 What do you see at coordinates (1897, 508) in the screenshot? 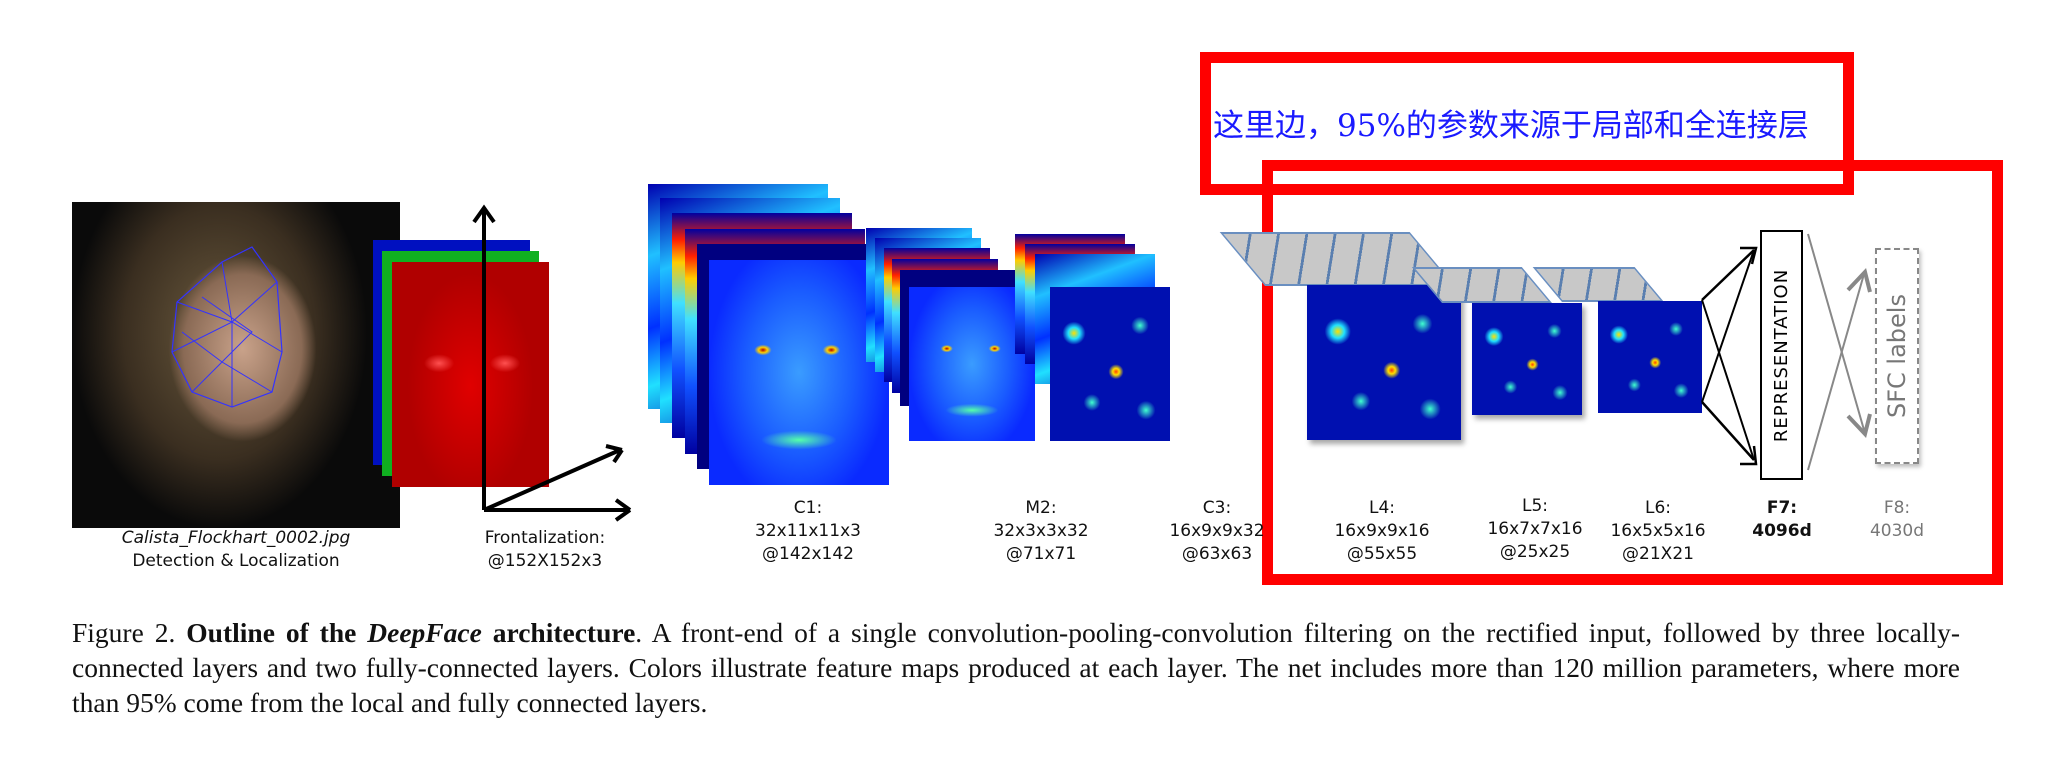
I see `layer-name: F8:` at bounding box center [1897, 508].